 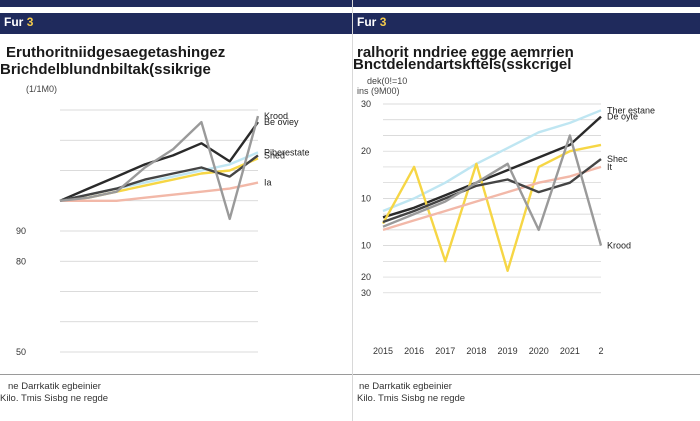 I want to click on x-tick-label: 2019, so click(x=508, y=351).